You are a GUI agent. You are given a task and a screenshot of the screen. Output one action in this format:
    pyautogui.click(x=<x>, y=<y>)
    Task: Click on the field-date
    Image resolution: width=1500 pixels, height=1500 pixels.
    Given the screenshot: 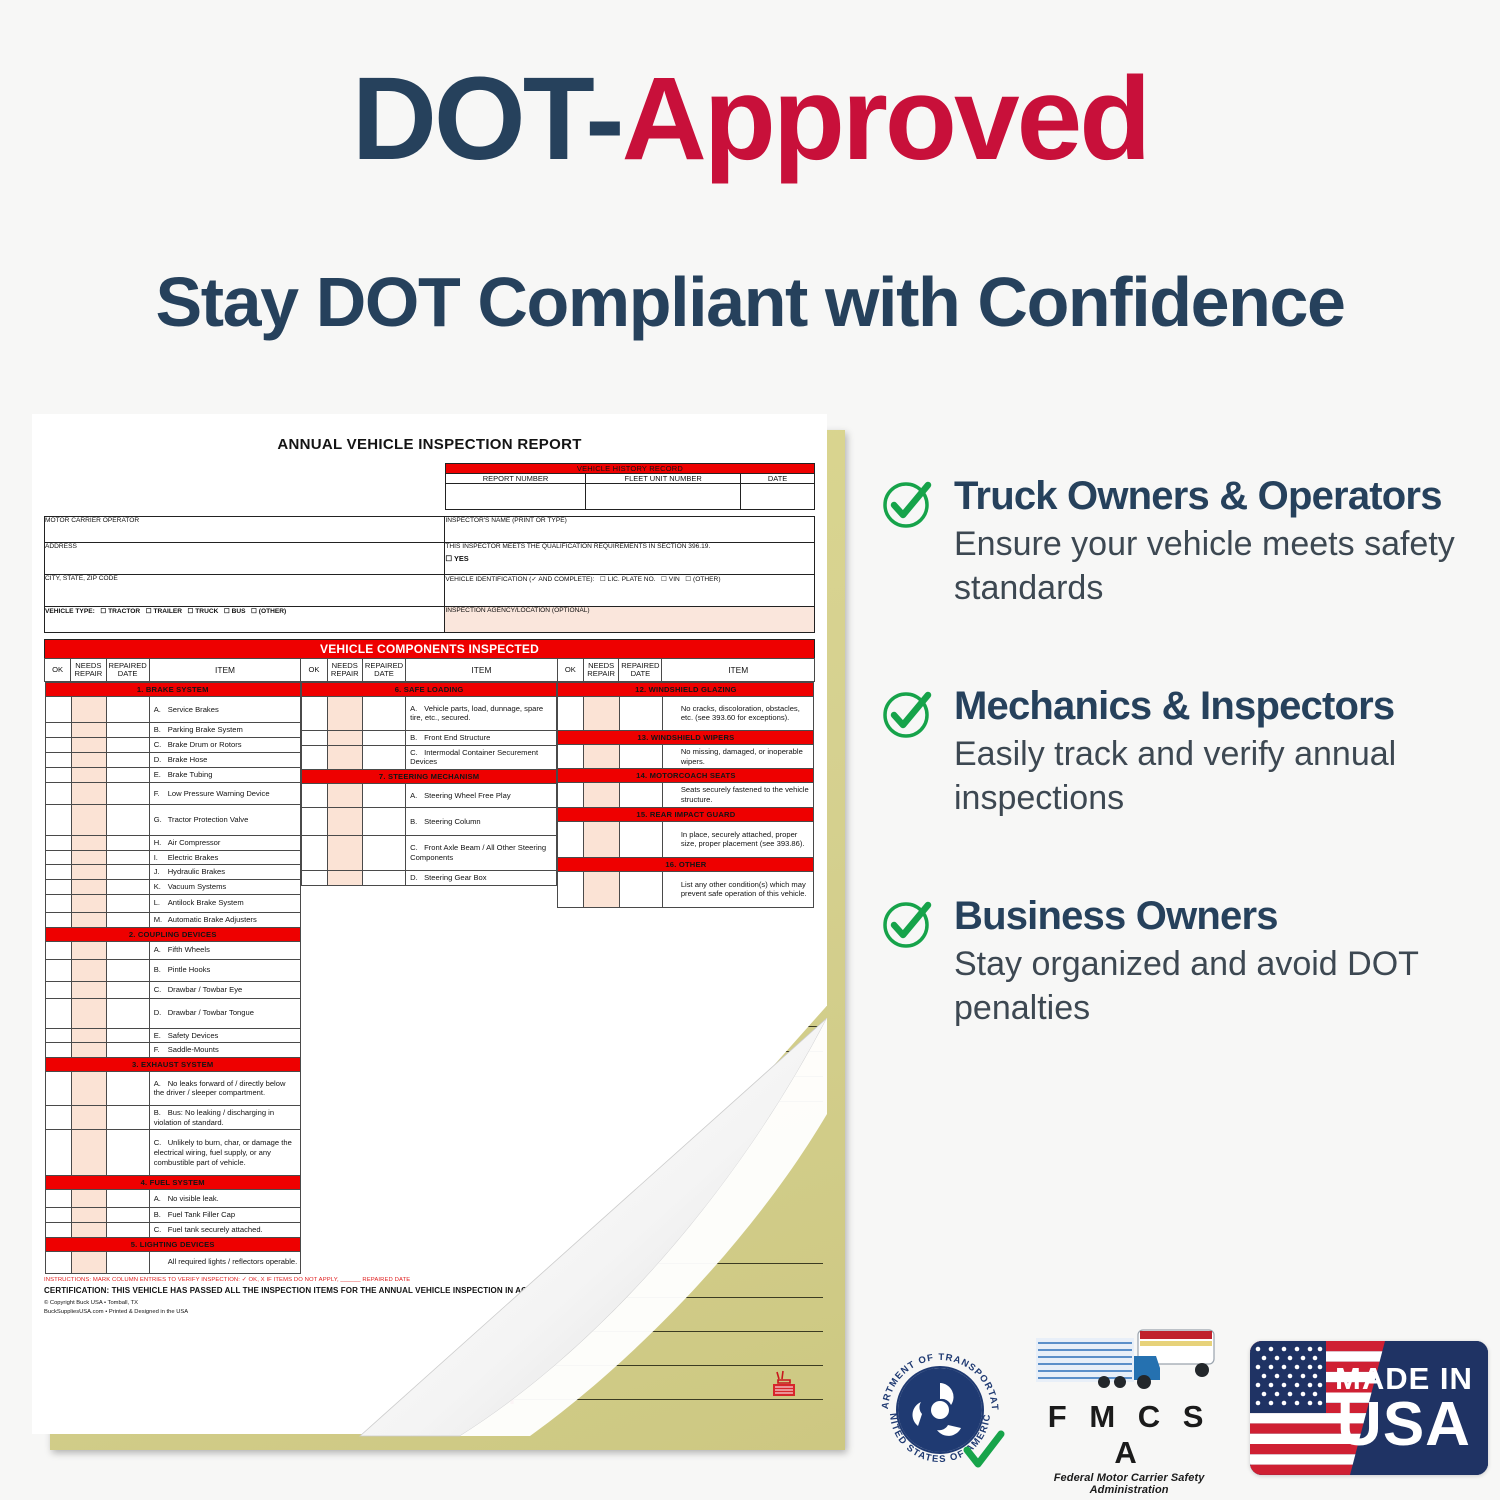 What is the action you would take?
    pyautogui.click(x=777, y=496)
    